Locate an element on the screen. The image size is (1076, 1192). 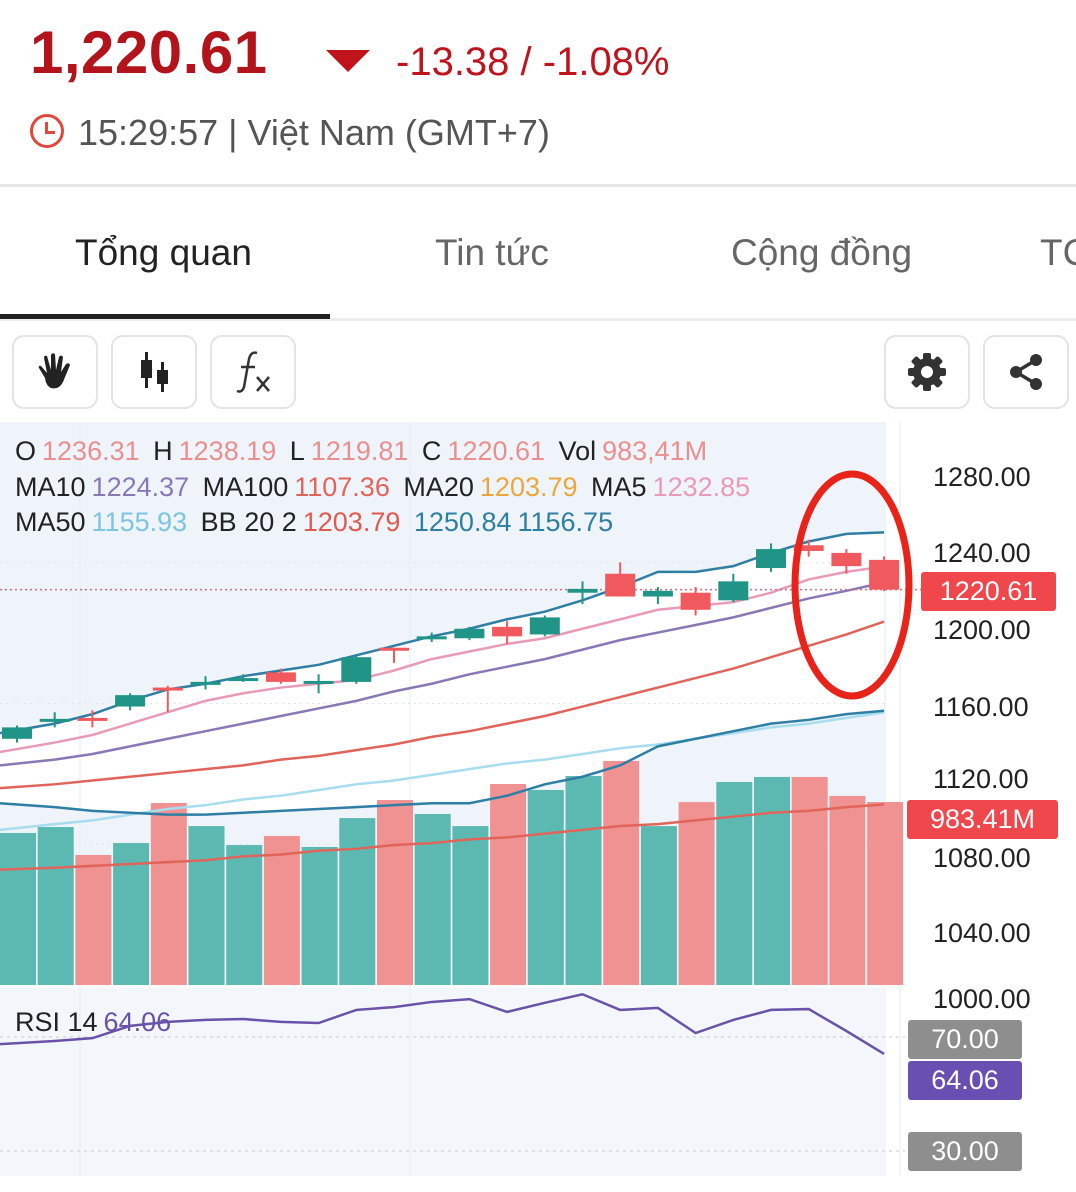
rsi-value-badge: 64.06 is located at coordinates (965, 1080).